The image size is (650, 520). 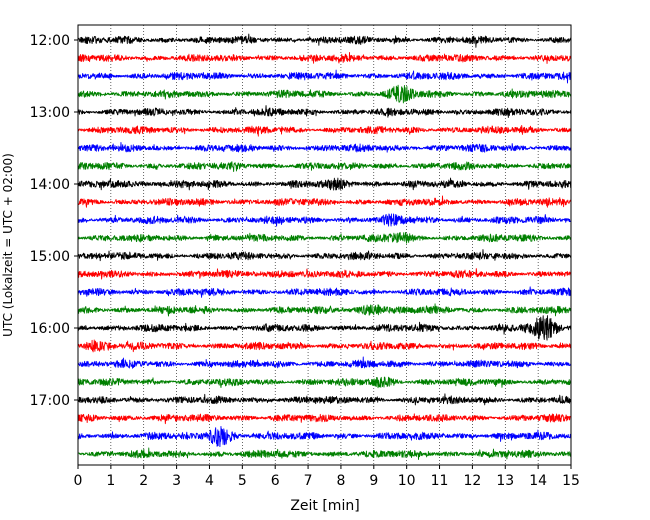 What do you see at coordinates (242, 481) in the screenshot?
I see `x-tick-label: 5` at bounding box center [242, 481].